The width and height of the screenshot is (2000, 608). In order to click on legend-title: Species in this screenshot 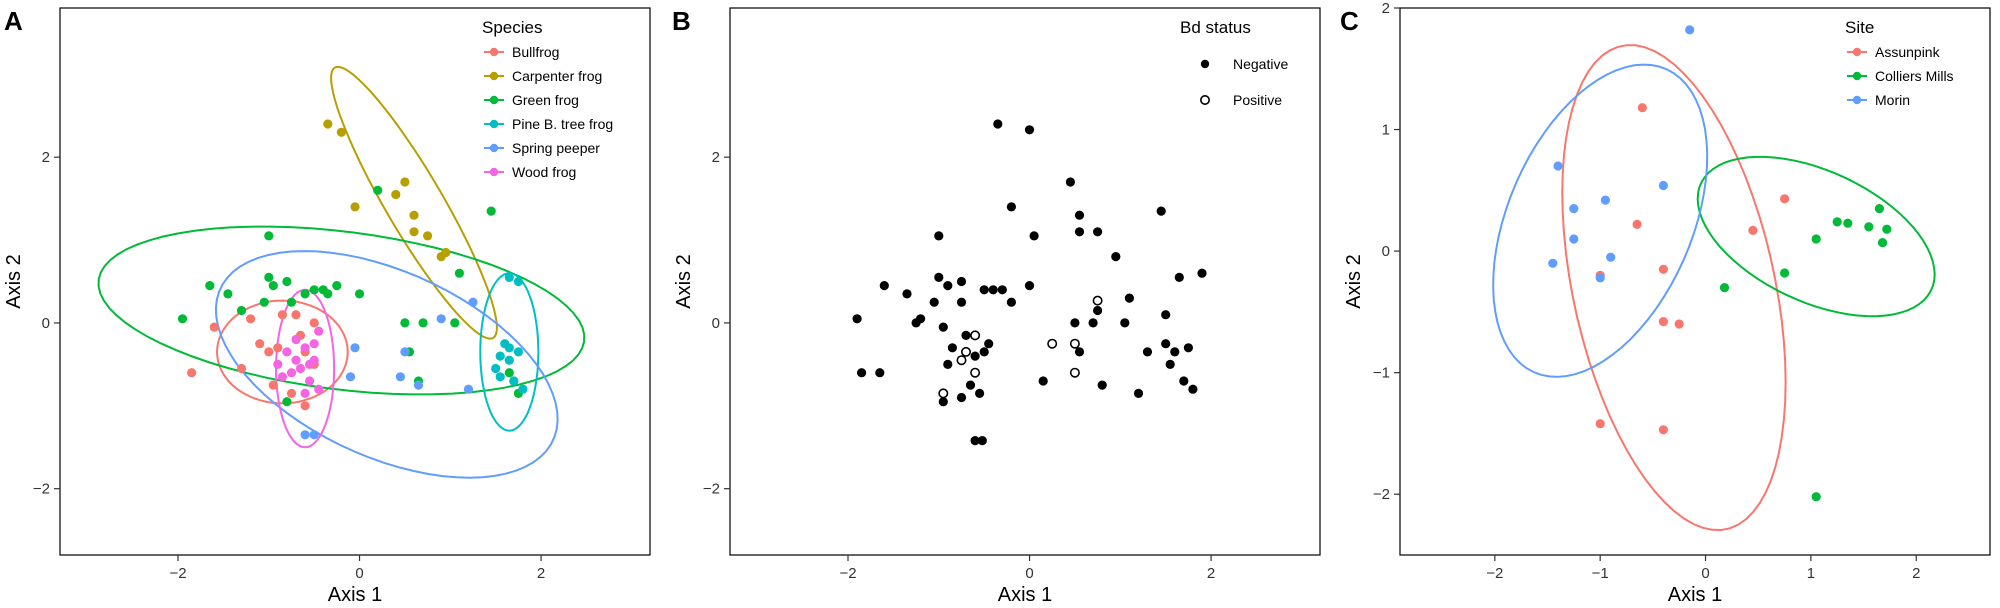, I will do `click(512, 27)`.